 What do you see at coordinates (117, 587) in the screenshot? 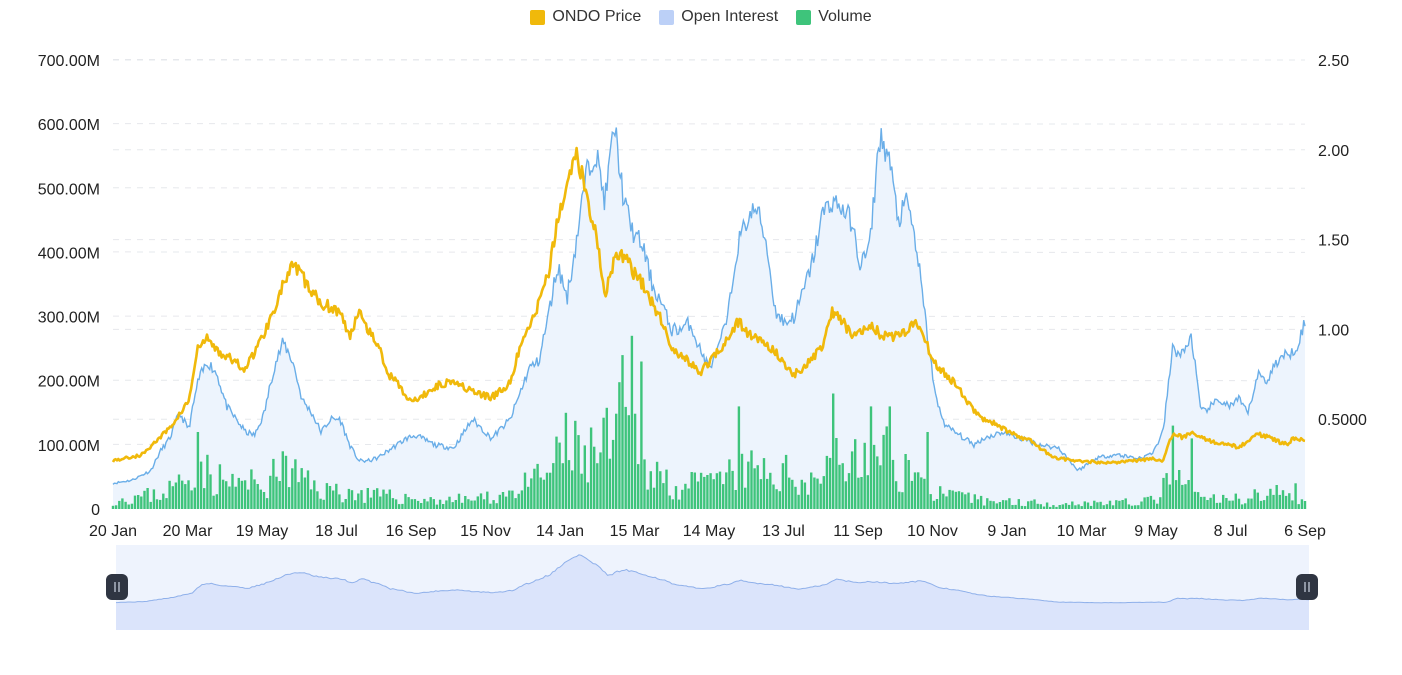
I see `navigator-handle-left` at bounding box center [117, 587].